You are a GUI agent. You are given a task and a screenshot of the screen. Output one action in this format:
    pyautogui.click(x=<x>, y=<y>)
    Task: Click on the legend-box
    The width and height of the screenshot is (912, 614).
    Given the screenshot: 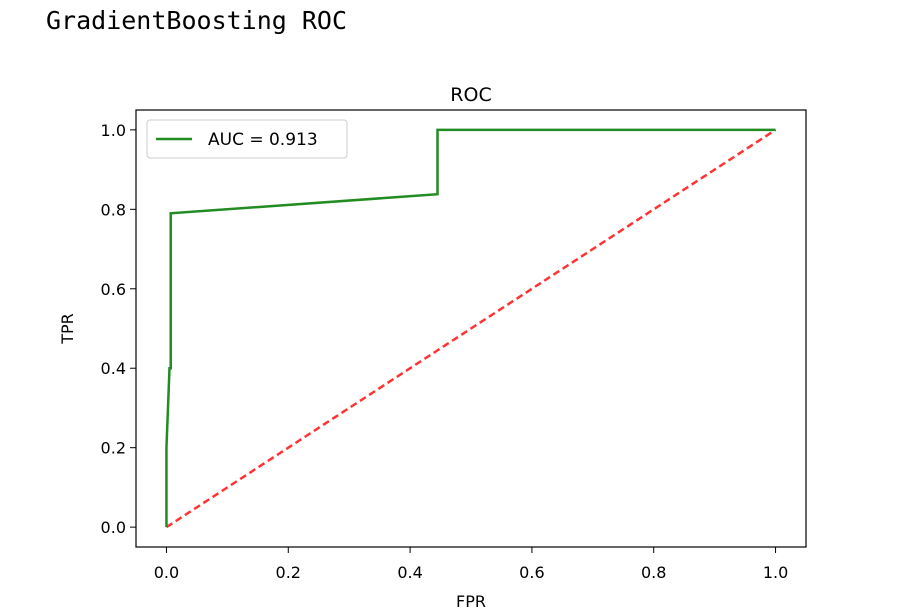 What is the action you would take?
    pyautogui.click(x=247, y=139)
    